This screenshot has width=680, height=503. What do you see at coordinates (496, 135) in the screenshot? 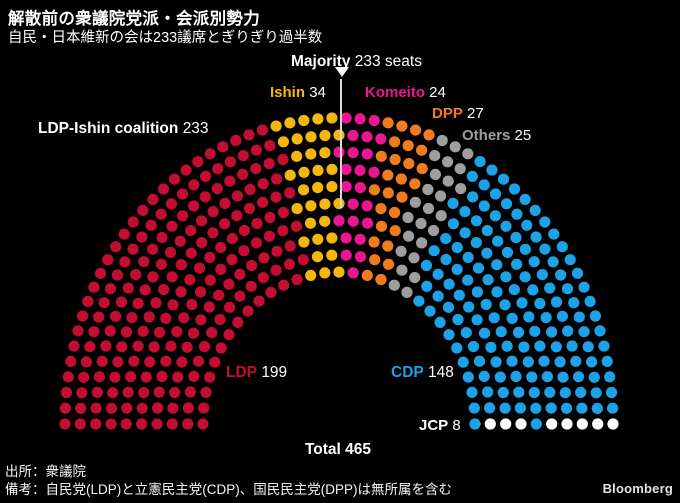
I see `legend-others: Others 25` at bounding box center [496, 135].